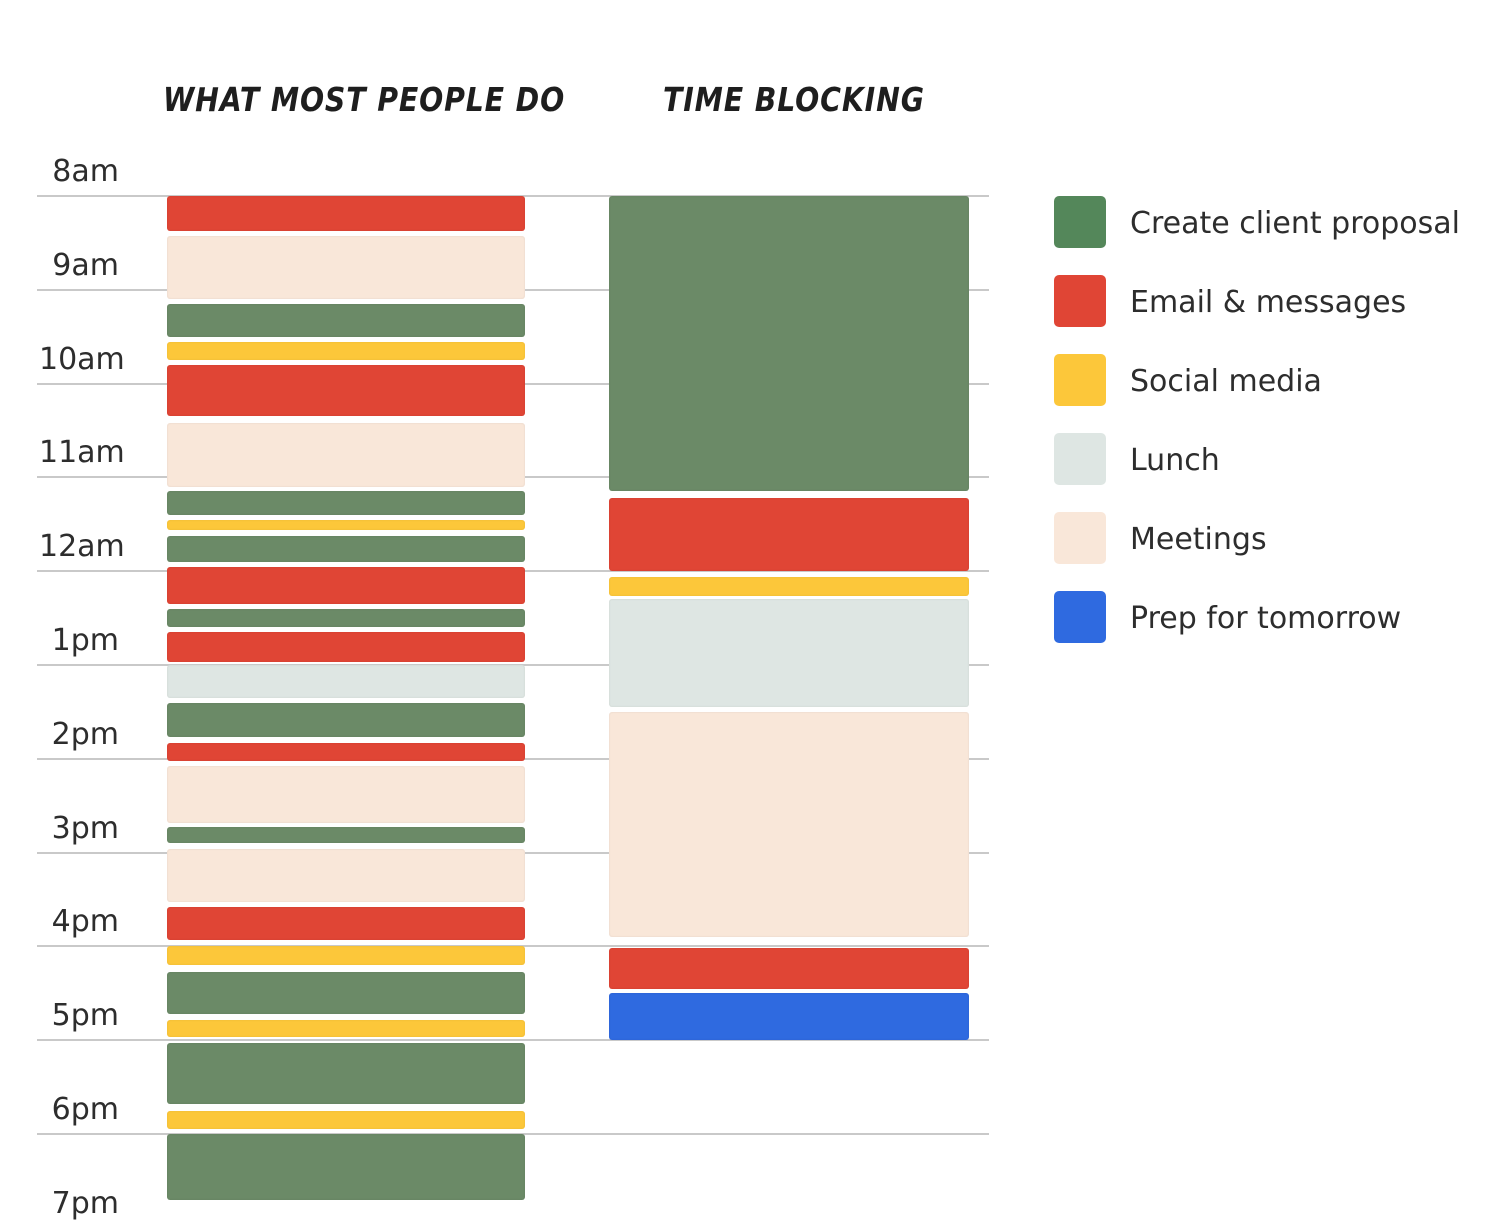 This screenshot has height=1221, width=1501. I want to click on time-label-6pm: 6pm, so click(85, 1109).